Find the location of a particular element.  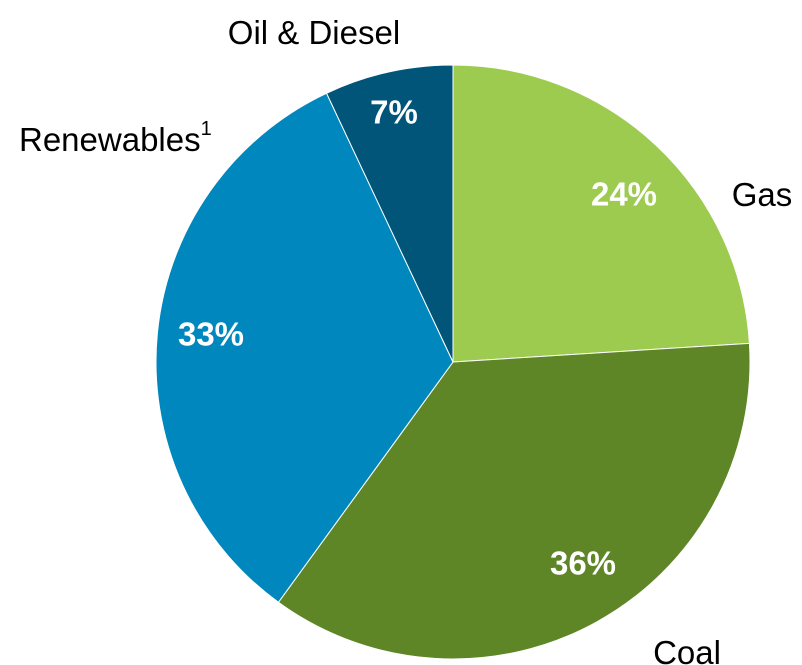

category-label-renewables: Renewables1 is located at coordinates (115, 137).